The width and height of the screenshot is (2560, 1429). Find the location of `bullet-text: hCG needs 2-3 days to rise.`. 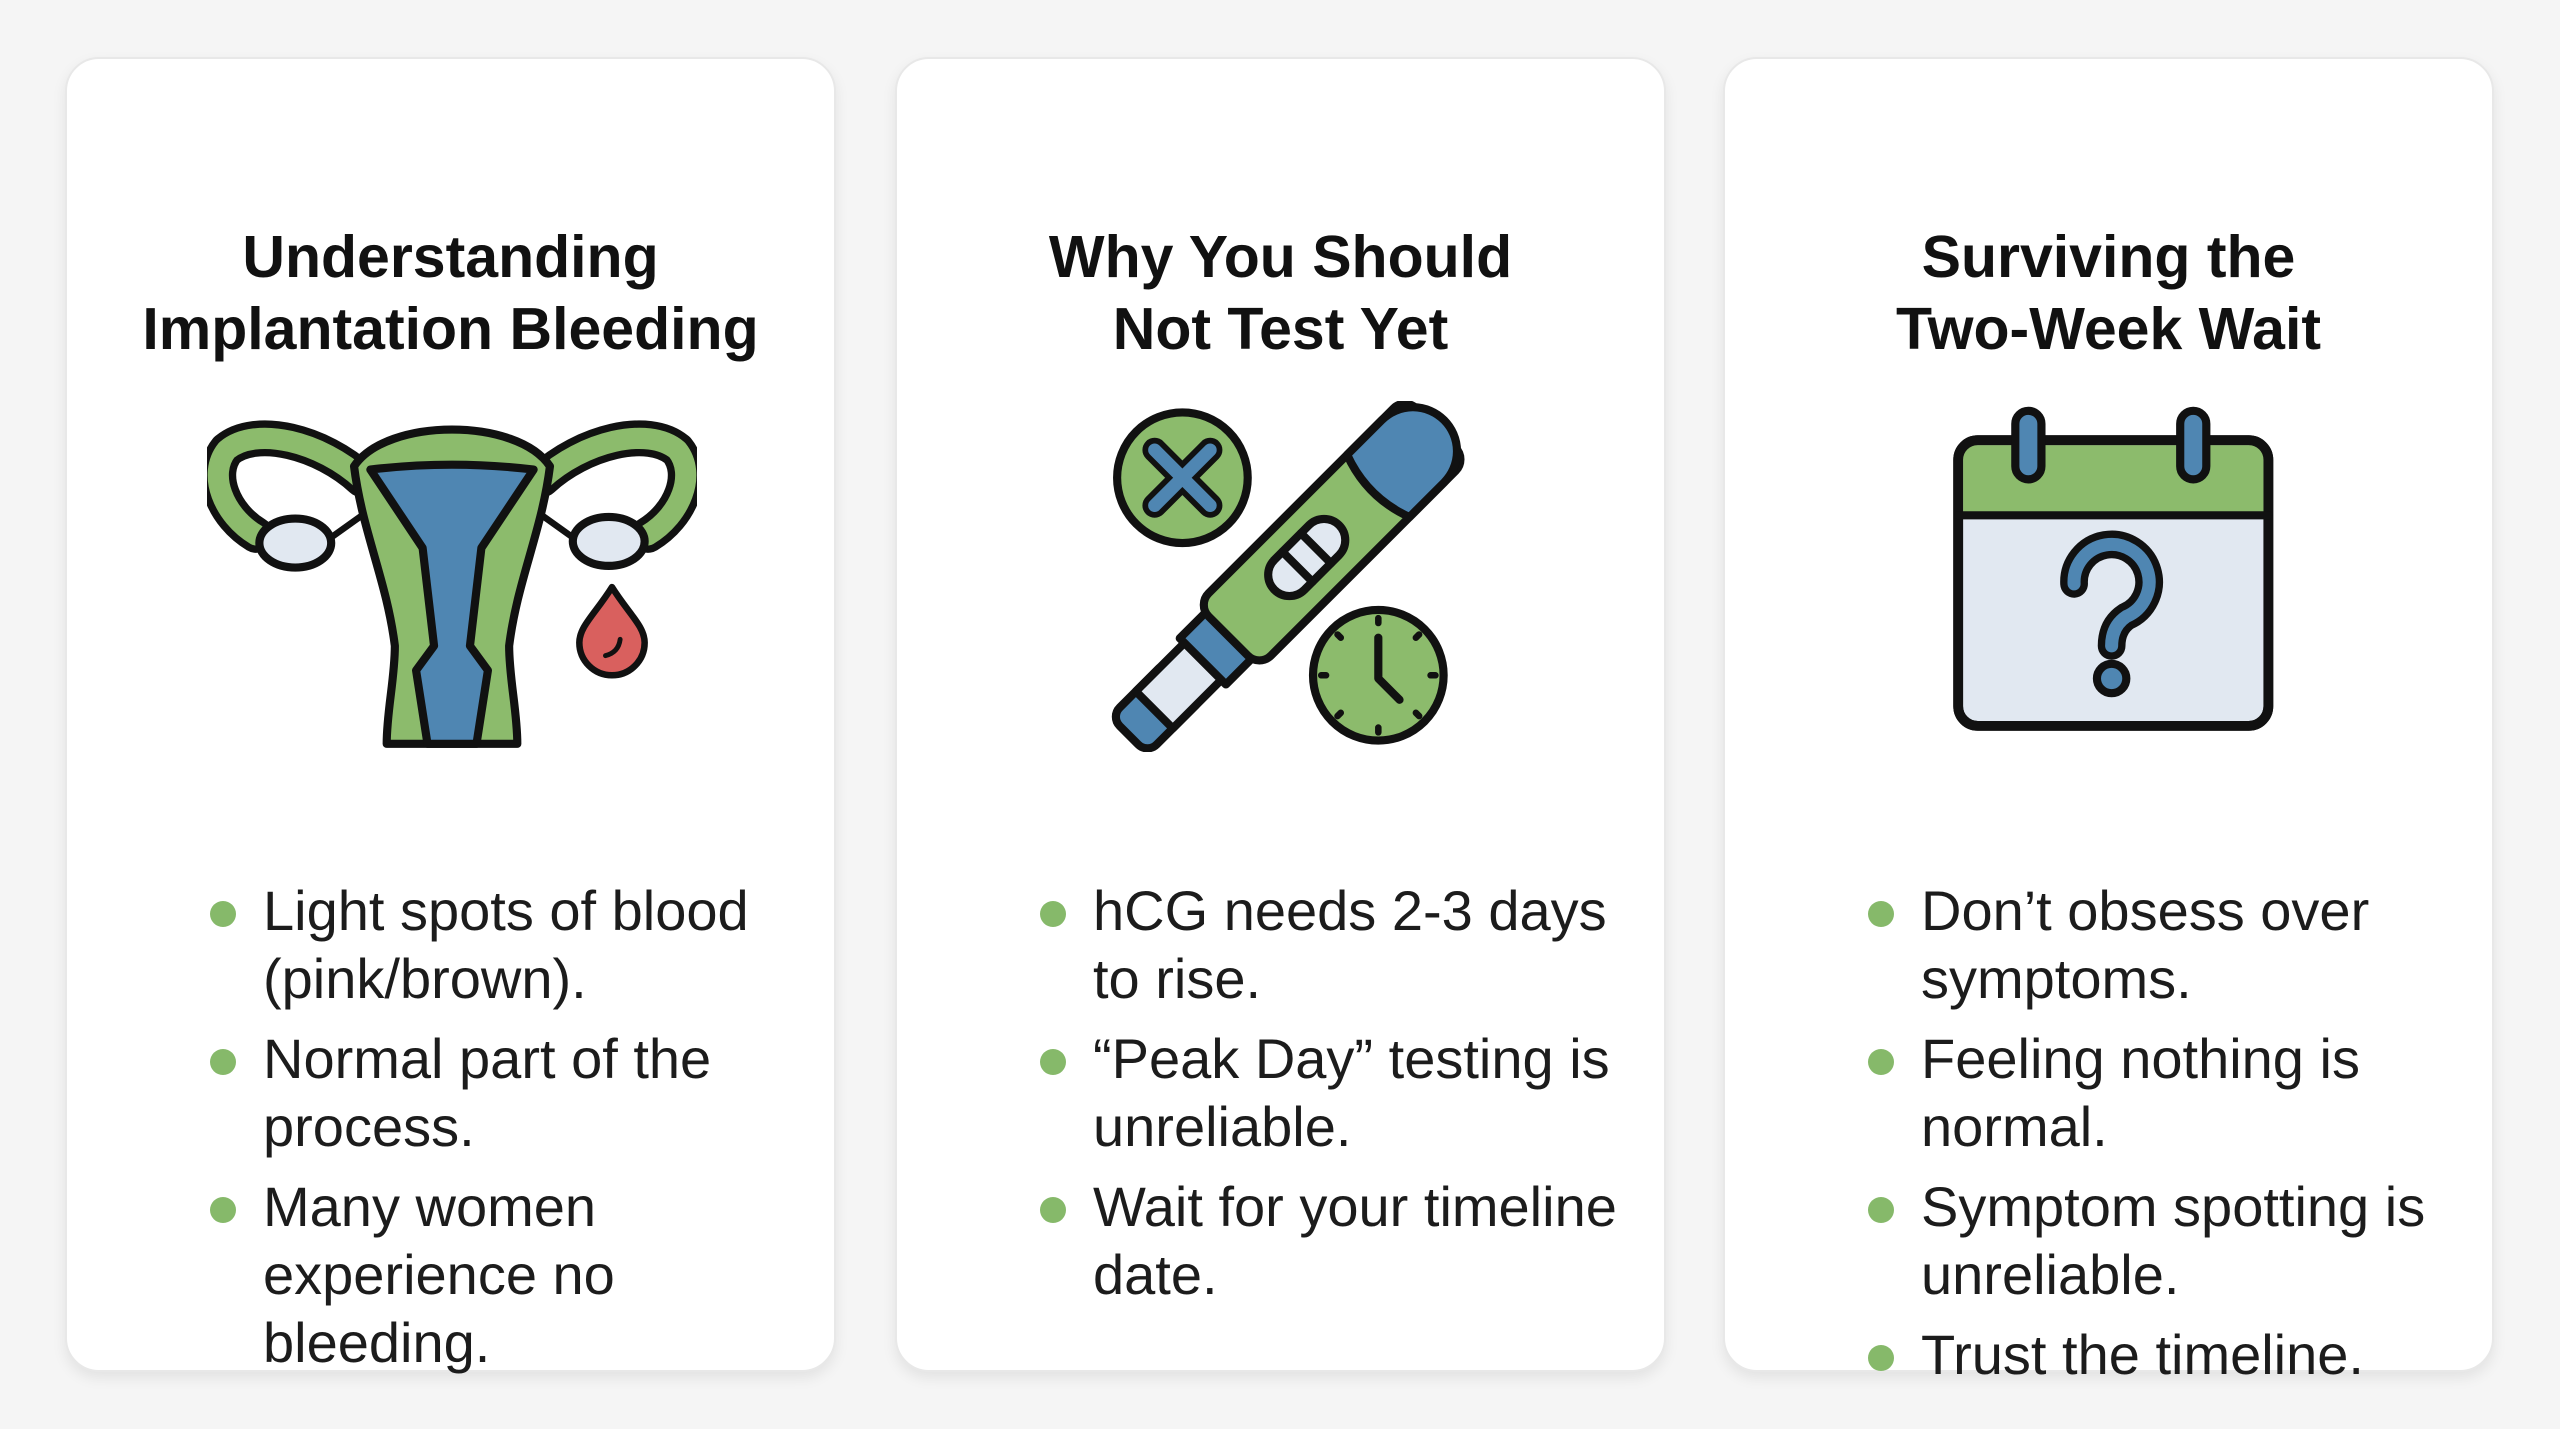

bullet-text: hCG needs 2-3 days to rise. is located at coordinates (1350, 944).